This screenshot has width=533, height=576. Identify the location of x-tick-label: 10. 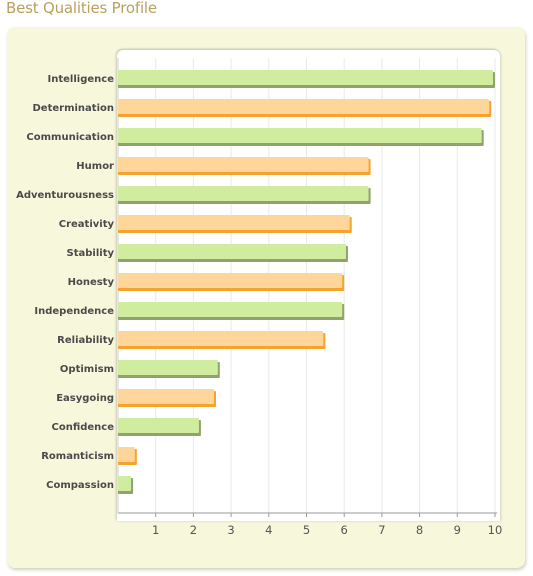
(495, 530).